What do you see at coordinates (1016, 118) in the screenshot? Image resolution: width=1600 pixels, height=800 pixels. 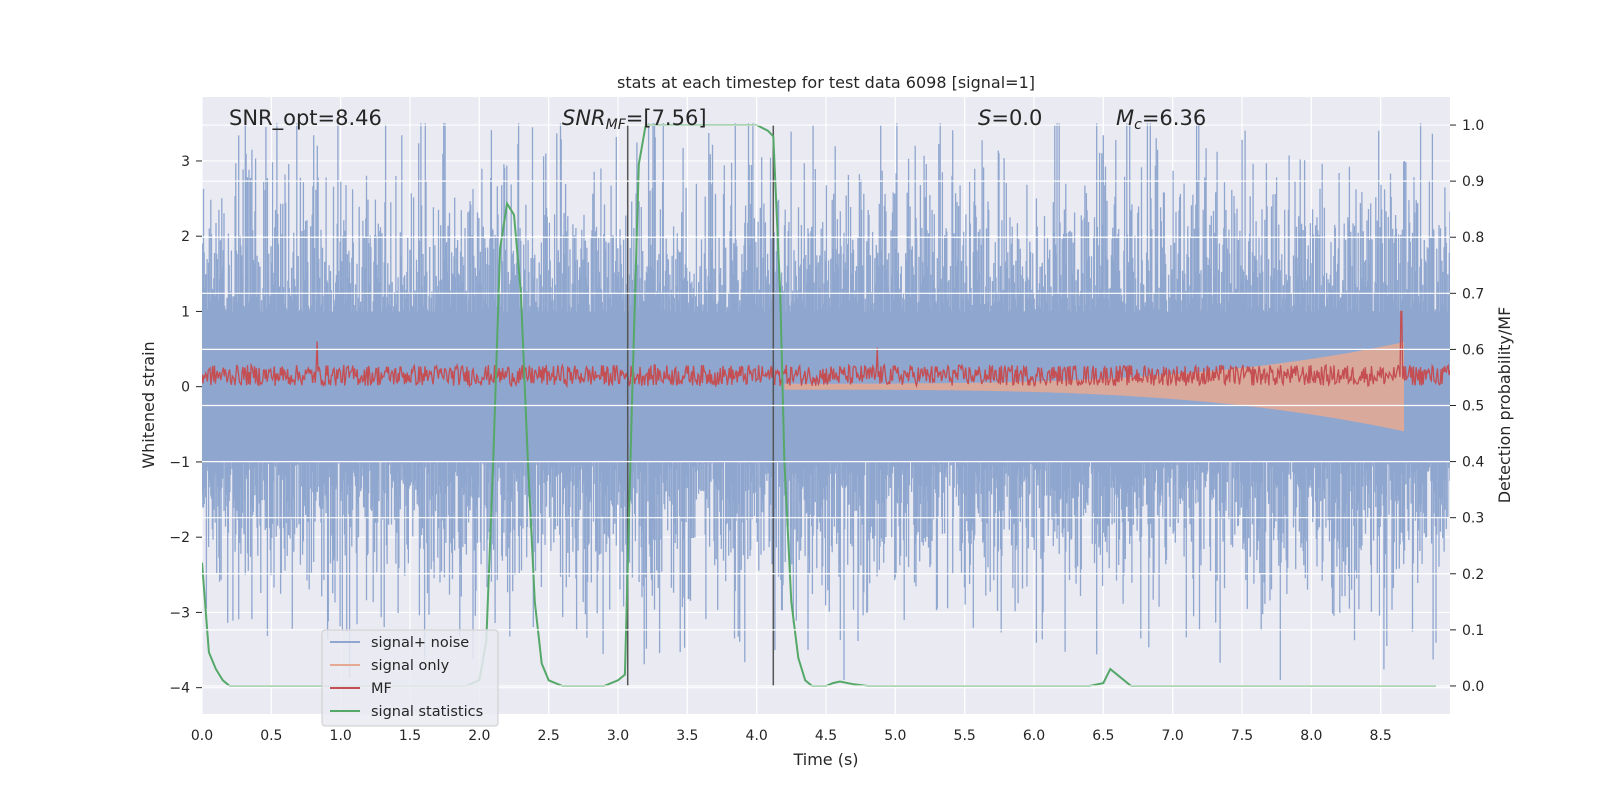 I see `annotation-s-value: =0.0` at bounding box center [1016, 118].